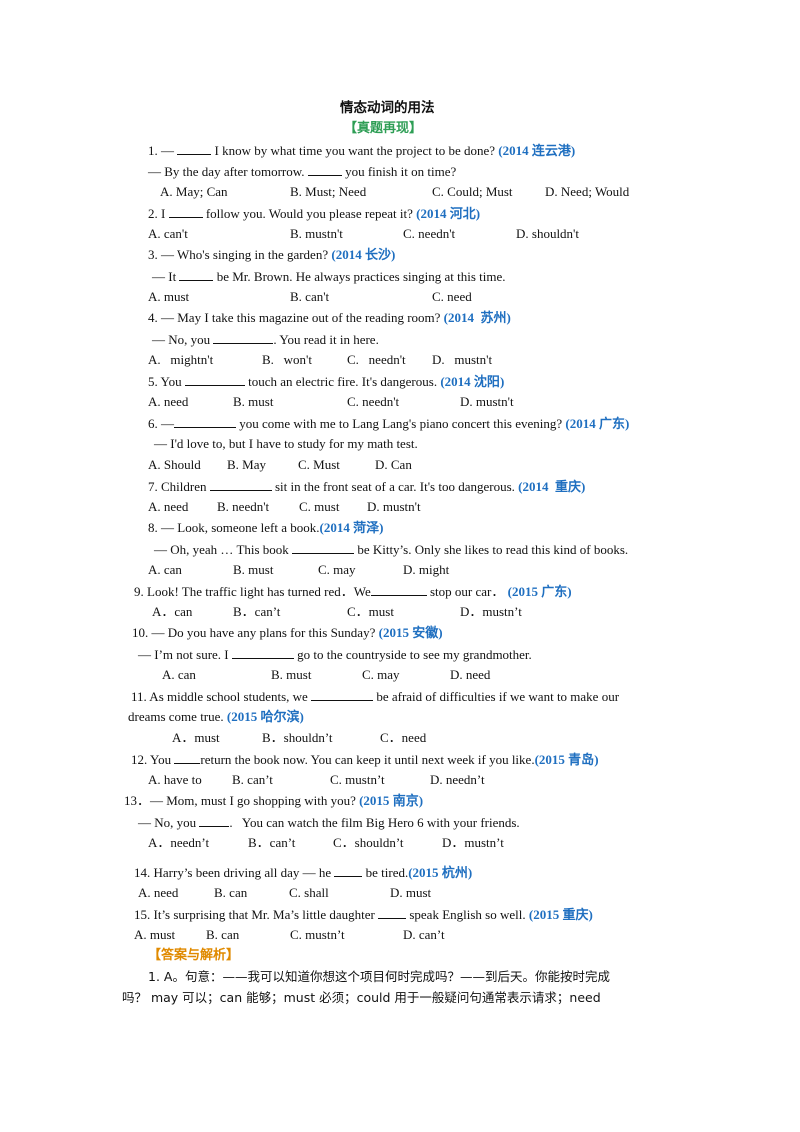 The height and width of the screenshot is (1132, 800). Describe the element at coordinates (472, 382) in the screenshot. I see `source-tag: (2014 沈阳)` at that location.